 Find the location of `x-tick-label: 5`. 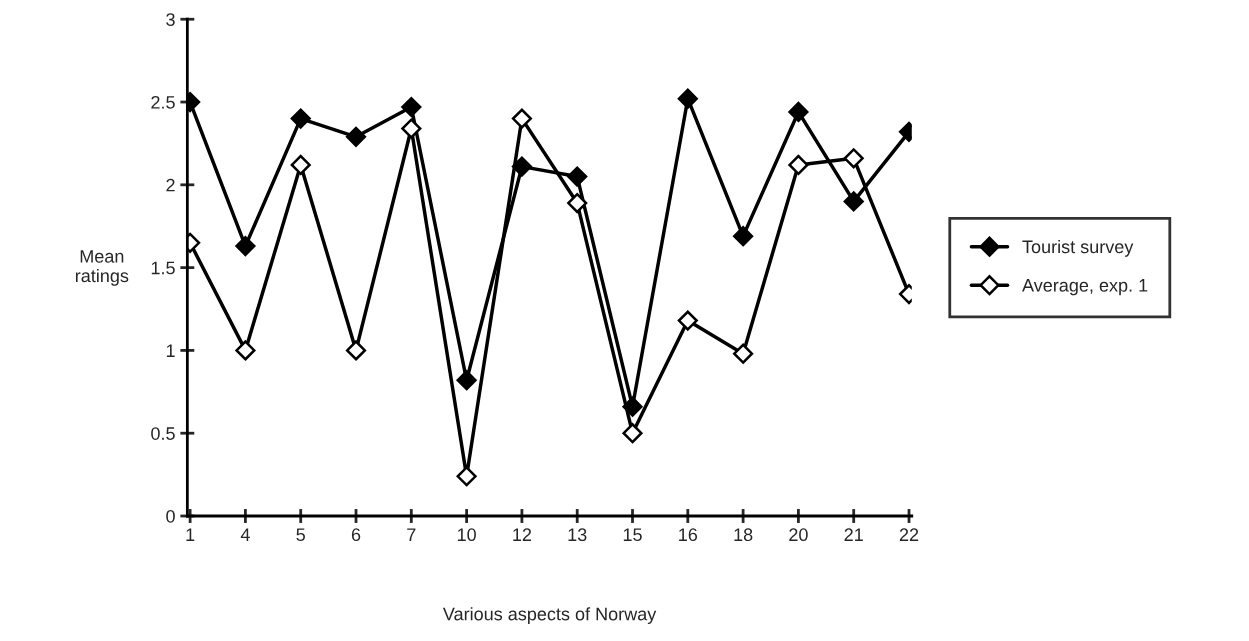

x-tick-label: 5 is located at coordinates (300, 535).